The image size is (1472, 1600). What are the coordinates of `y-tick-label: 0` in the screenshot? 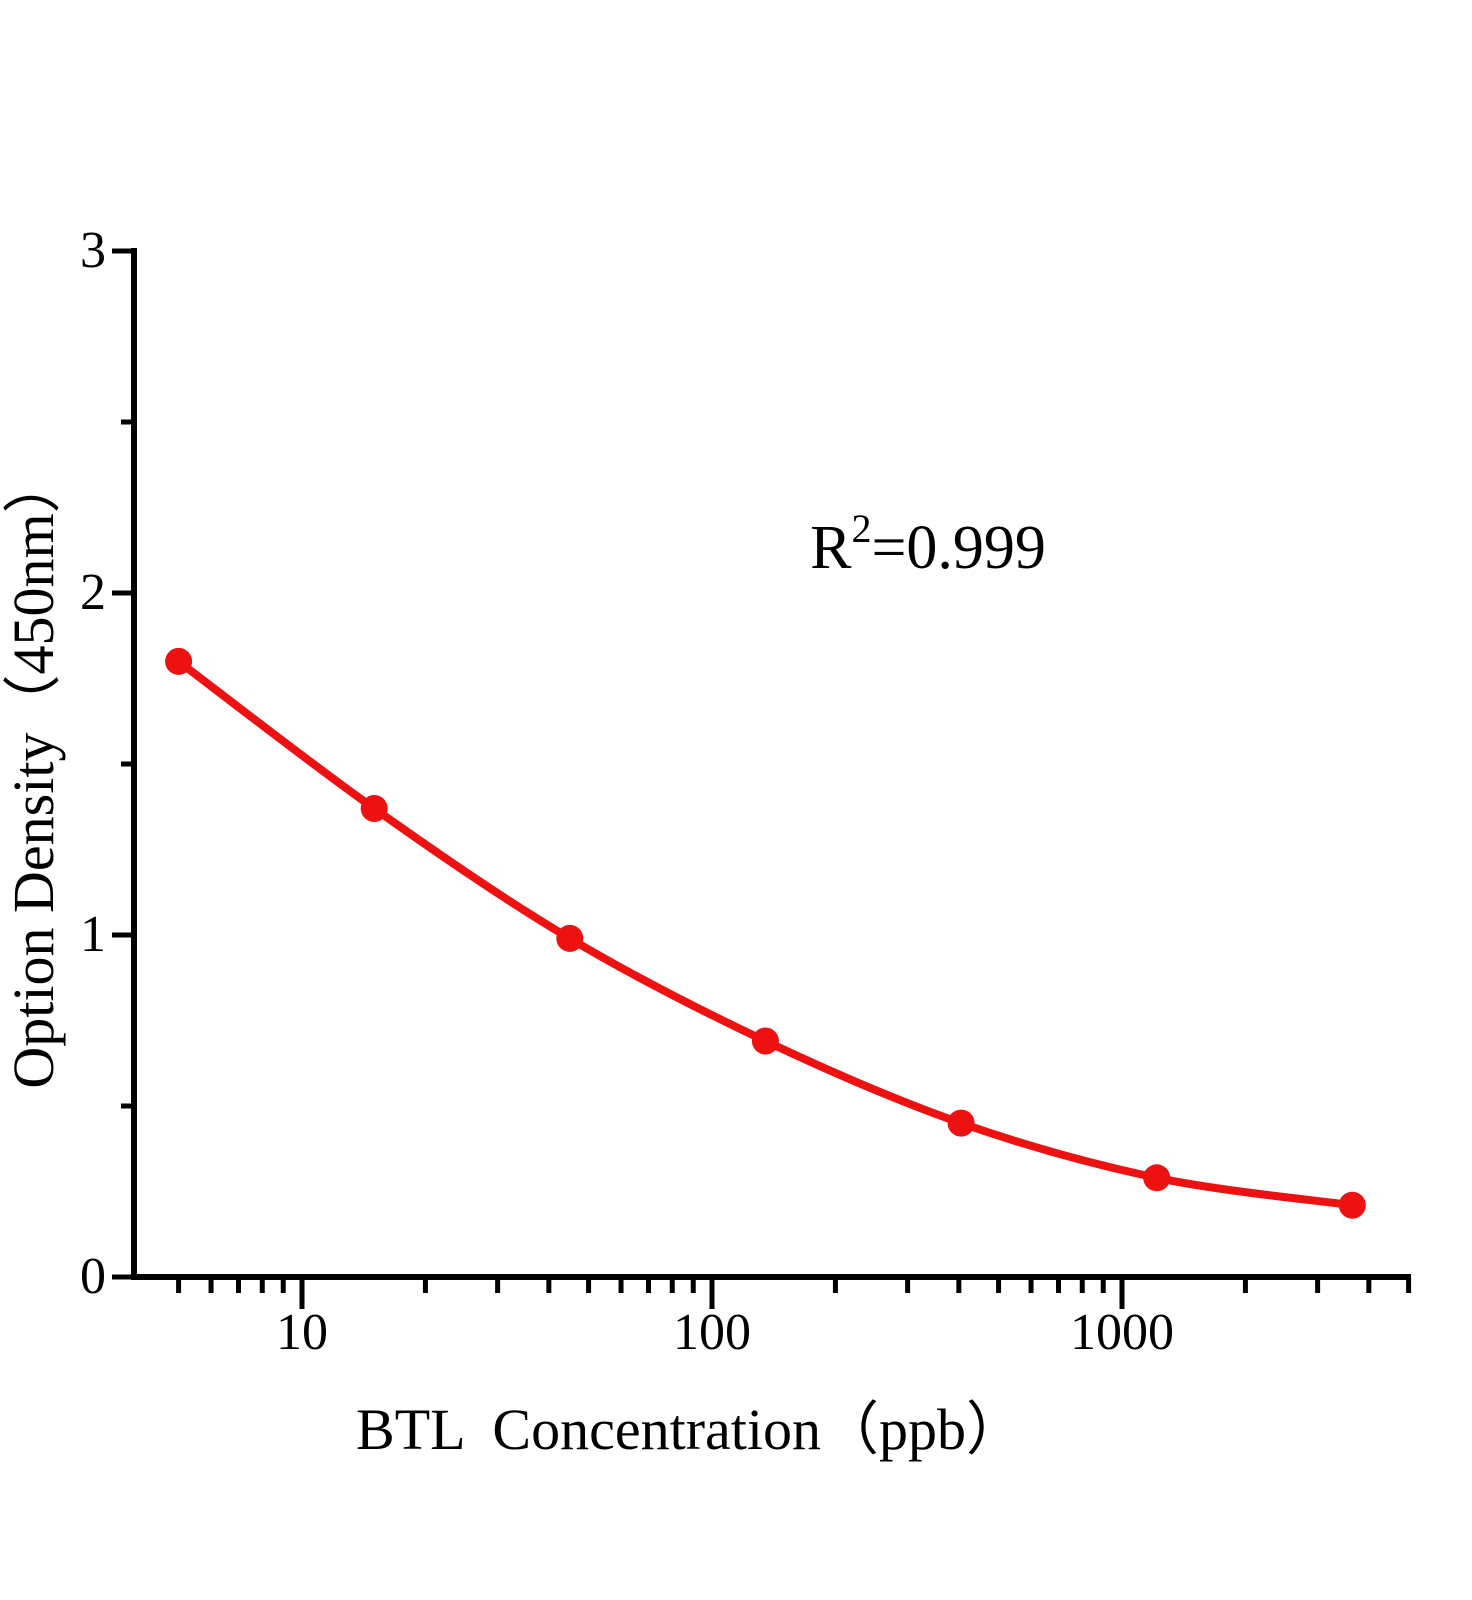 It's located at (93, 1276).